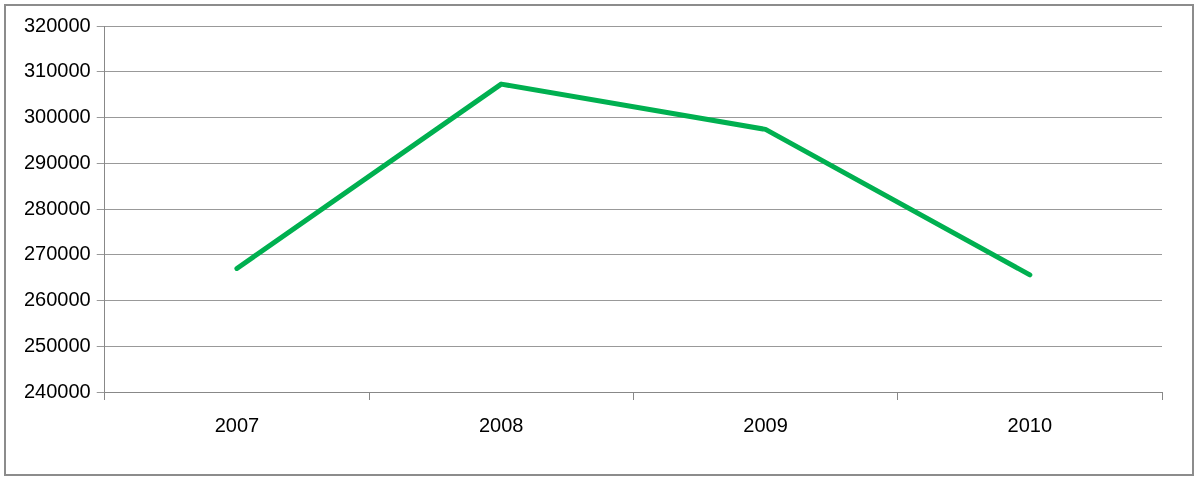  Describe the element at coordinates (237, 424) in the screenshot. I see `x-tick-label: 2007` at that location.